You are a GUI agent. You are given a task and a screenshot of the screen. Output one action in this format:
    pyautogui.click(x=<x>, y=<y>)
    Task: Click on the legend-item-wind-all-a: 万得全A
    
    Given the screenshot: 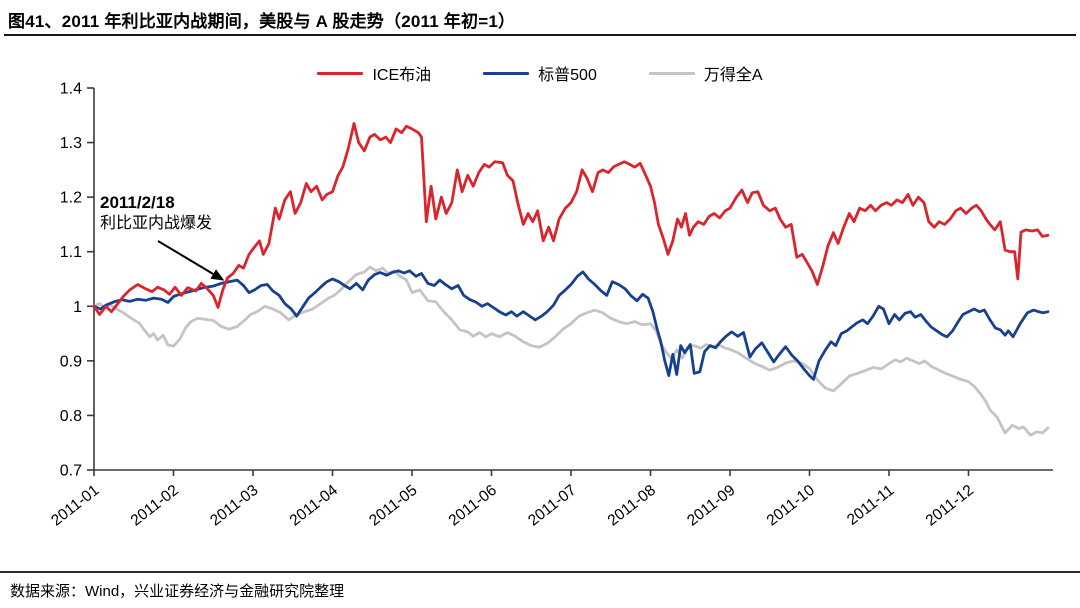 What is the action you would take?
    pyautogui.click(x=705, y=73)
    